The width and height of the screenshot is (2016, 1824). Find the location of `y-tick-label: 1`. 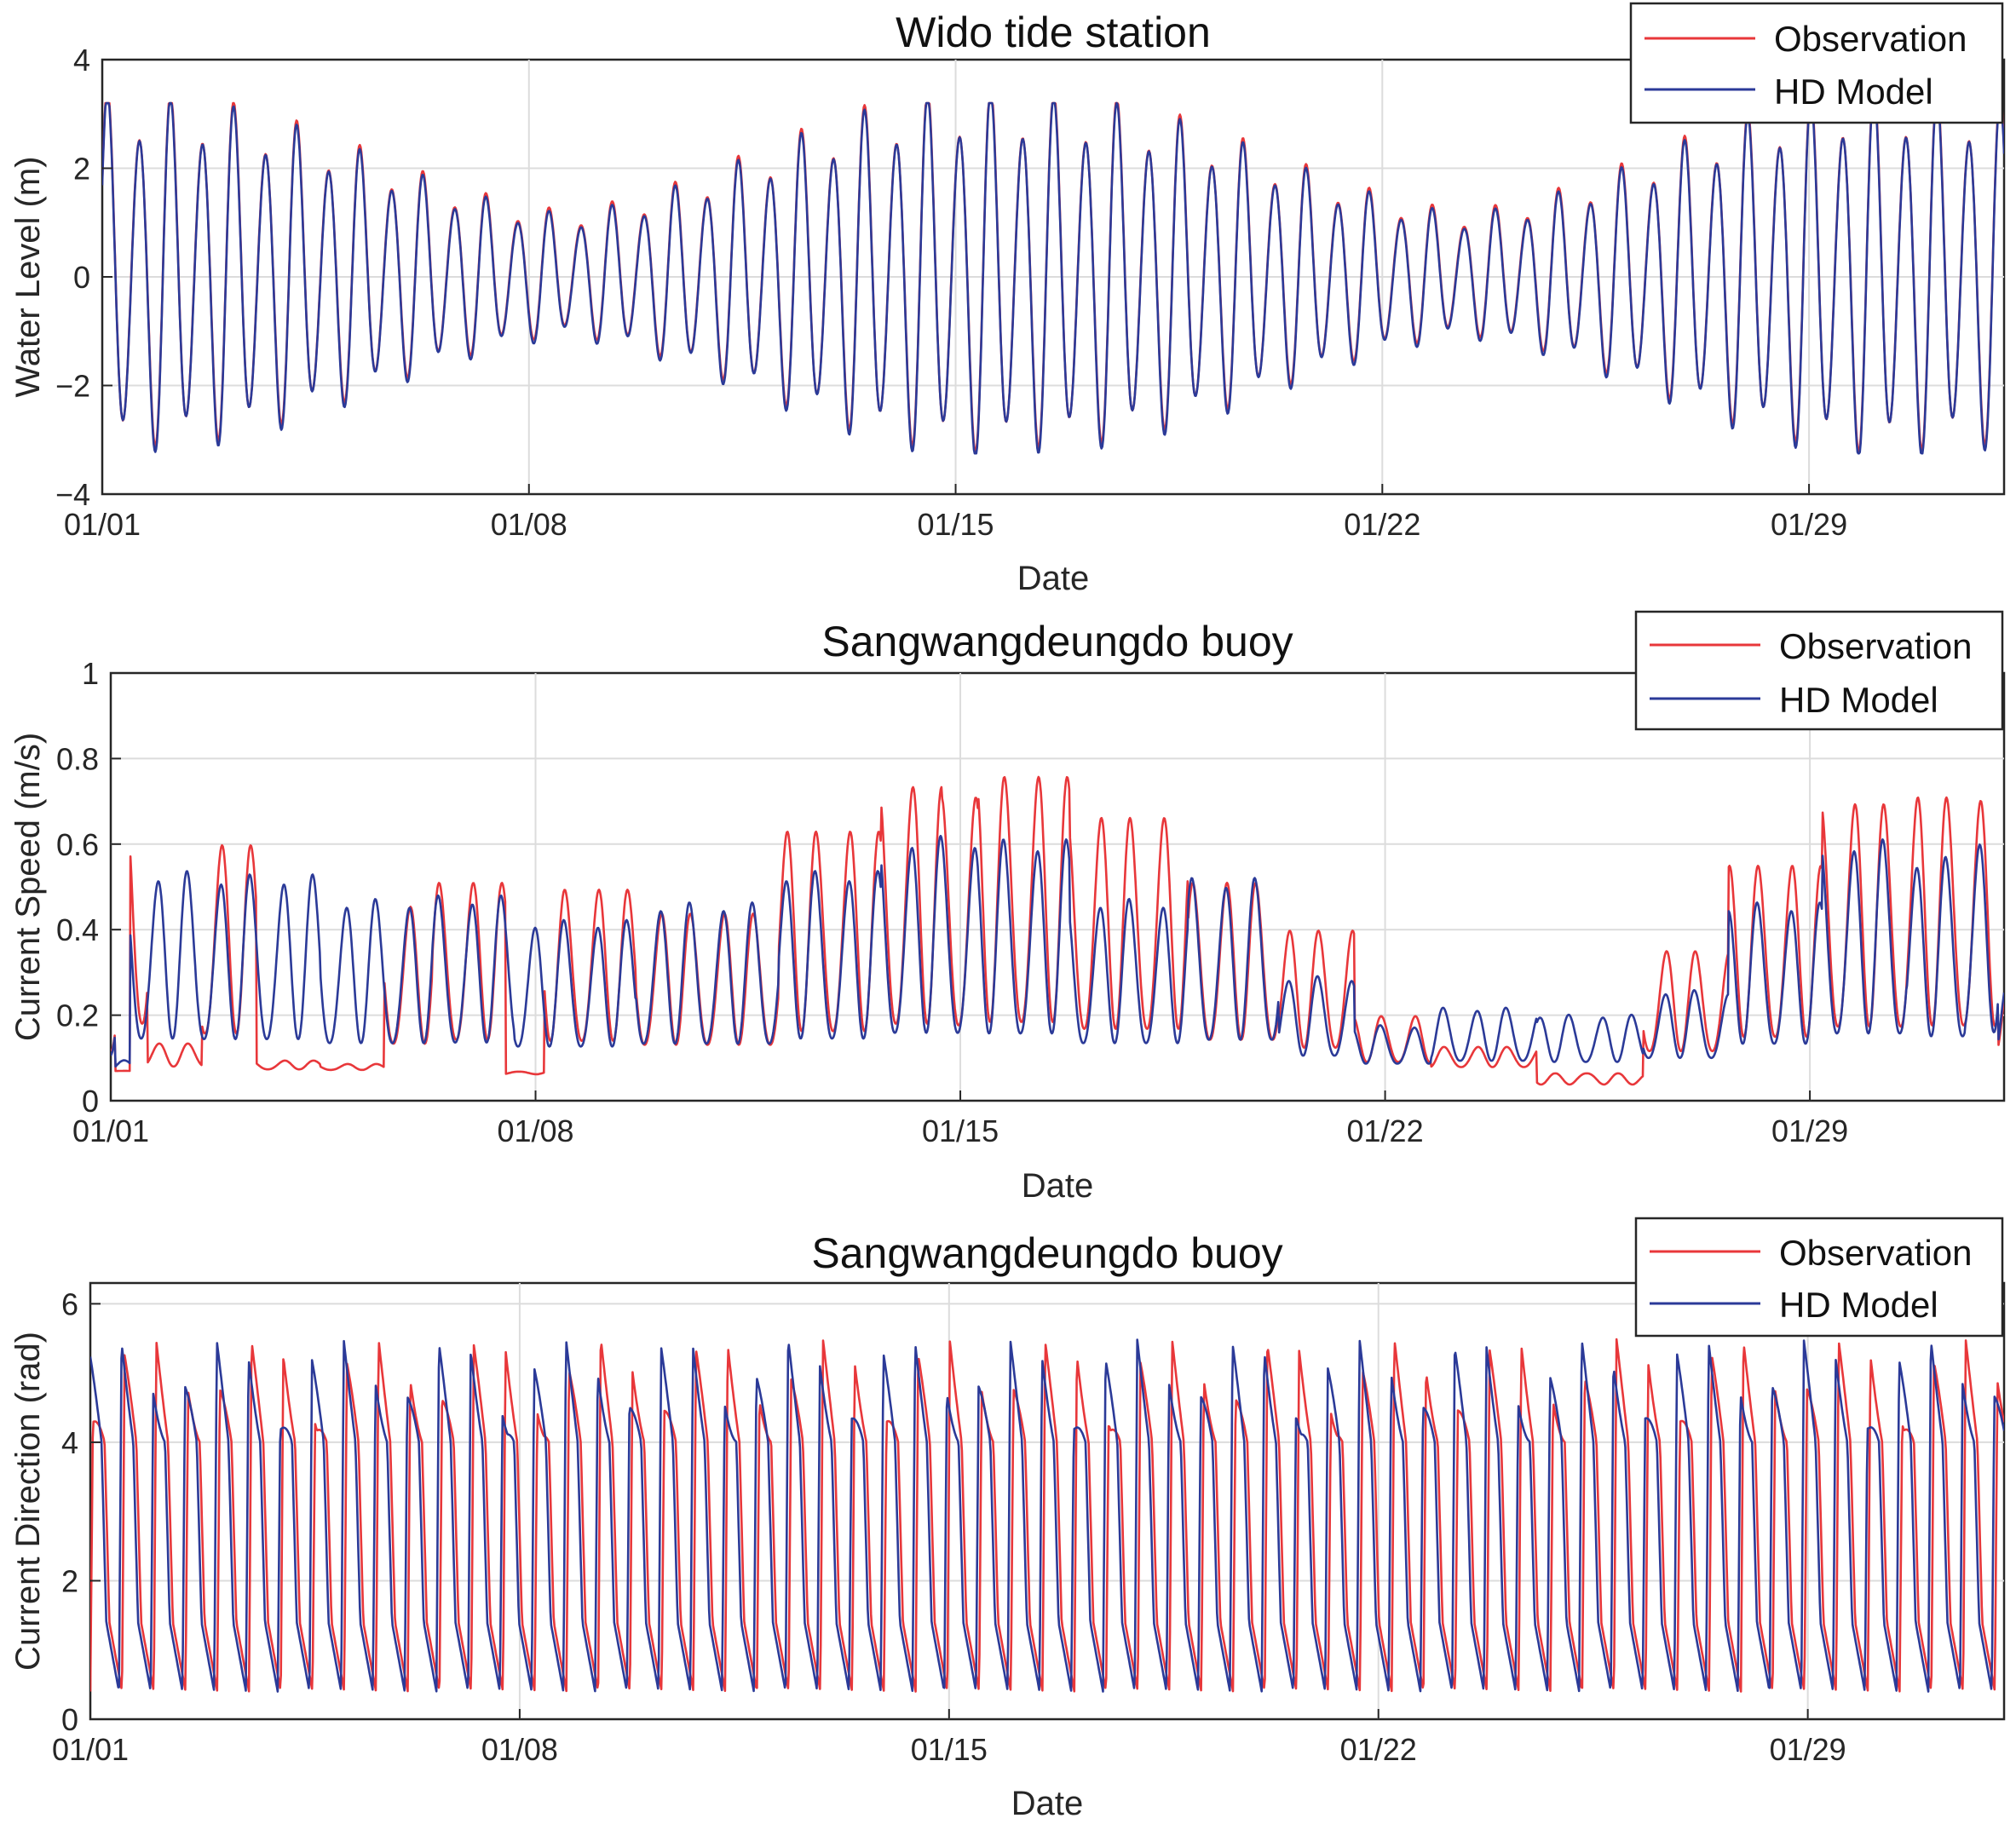

y-tick-label: 1 is located at coordinates (90, 673).